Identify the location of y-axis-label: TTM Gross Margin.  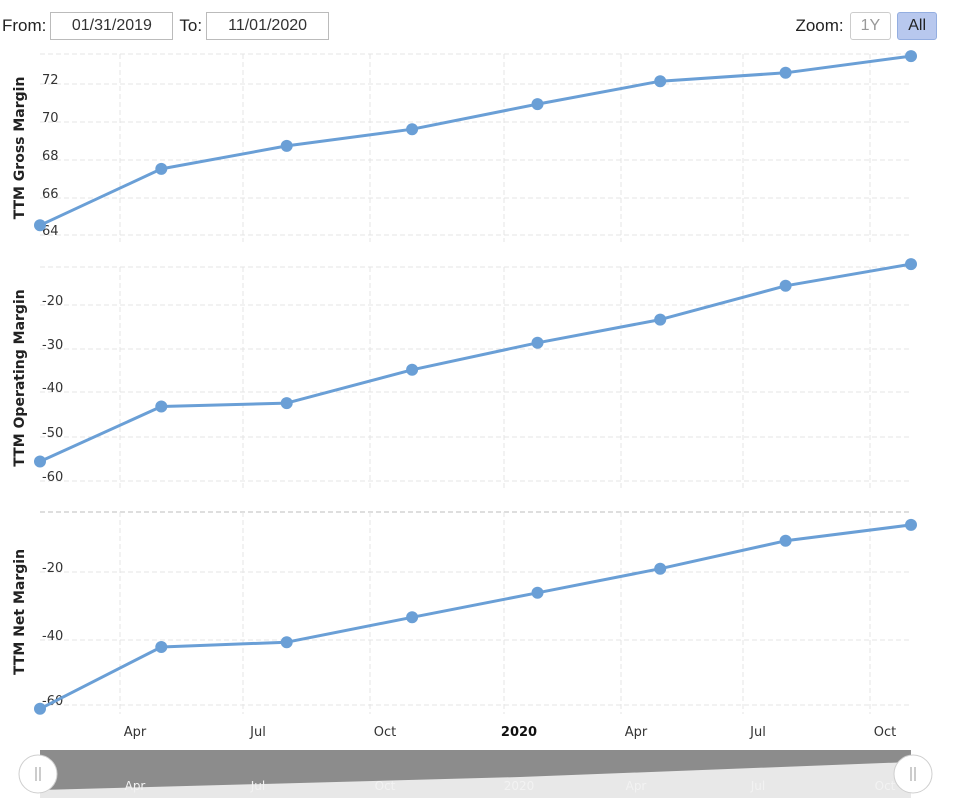
(20, 148).